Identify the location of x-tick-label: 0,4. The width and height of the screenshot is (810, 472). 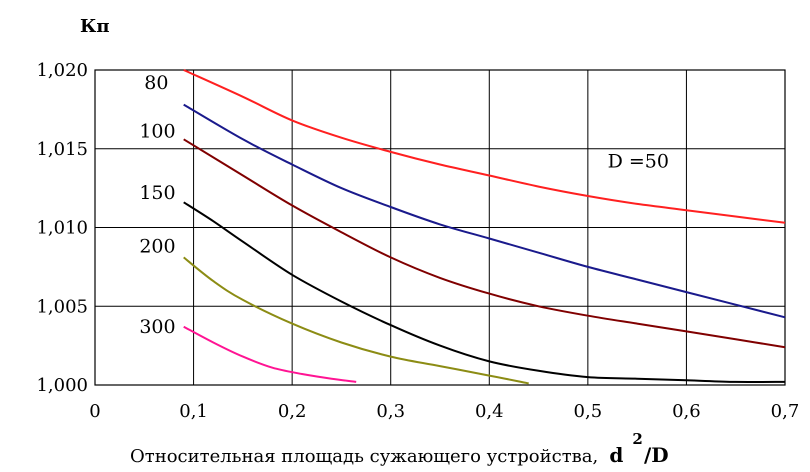
(489, 411).